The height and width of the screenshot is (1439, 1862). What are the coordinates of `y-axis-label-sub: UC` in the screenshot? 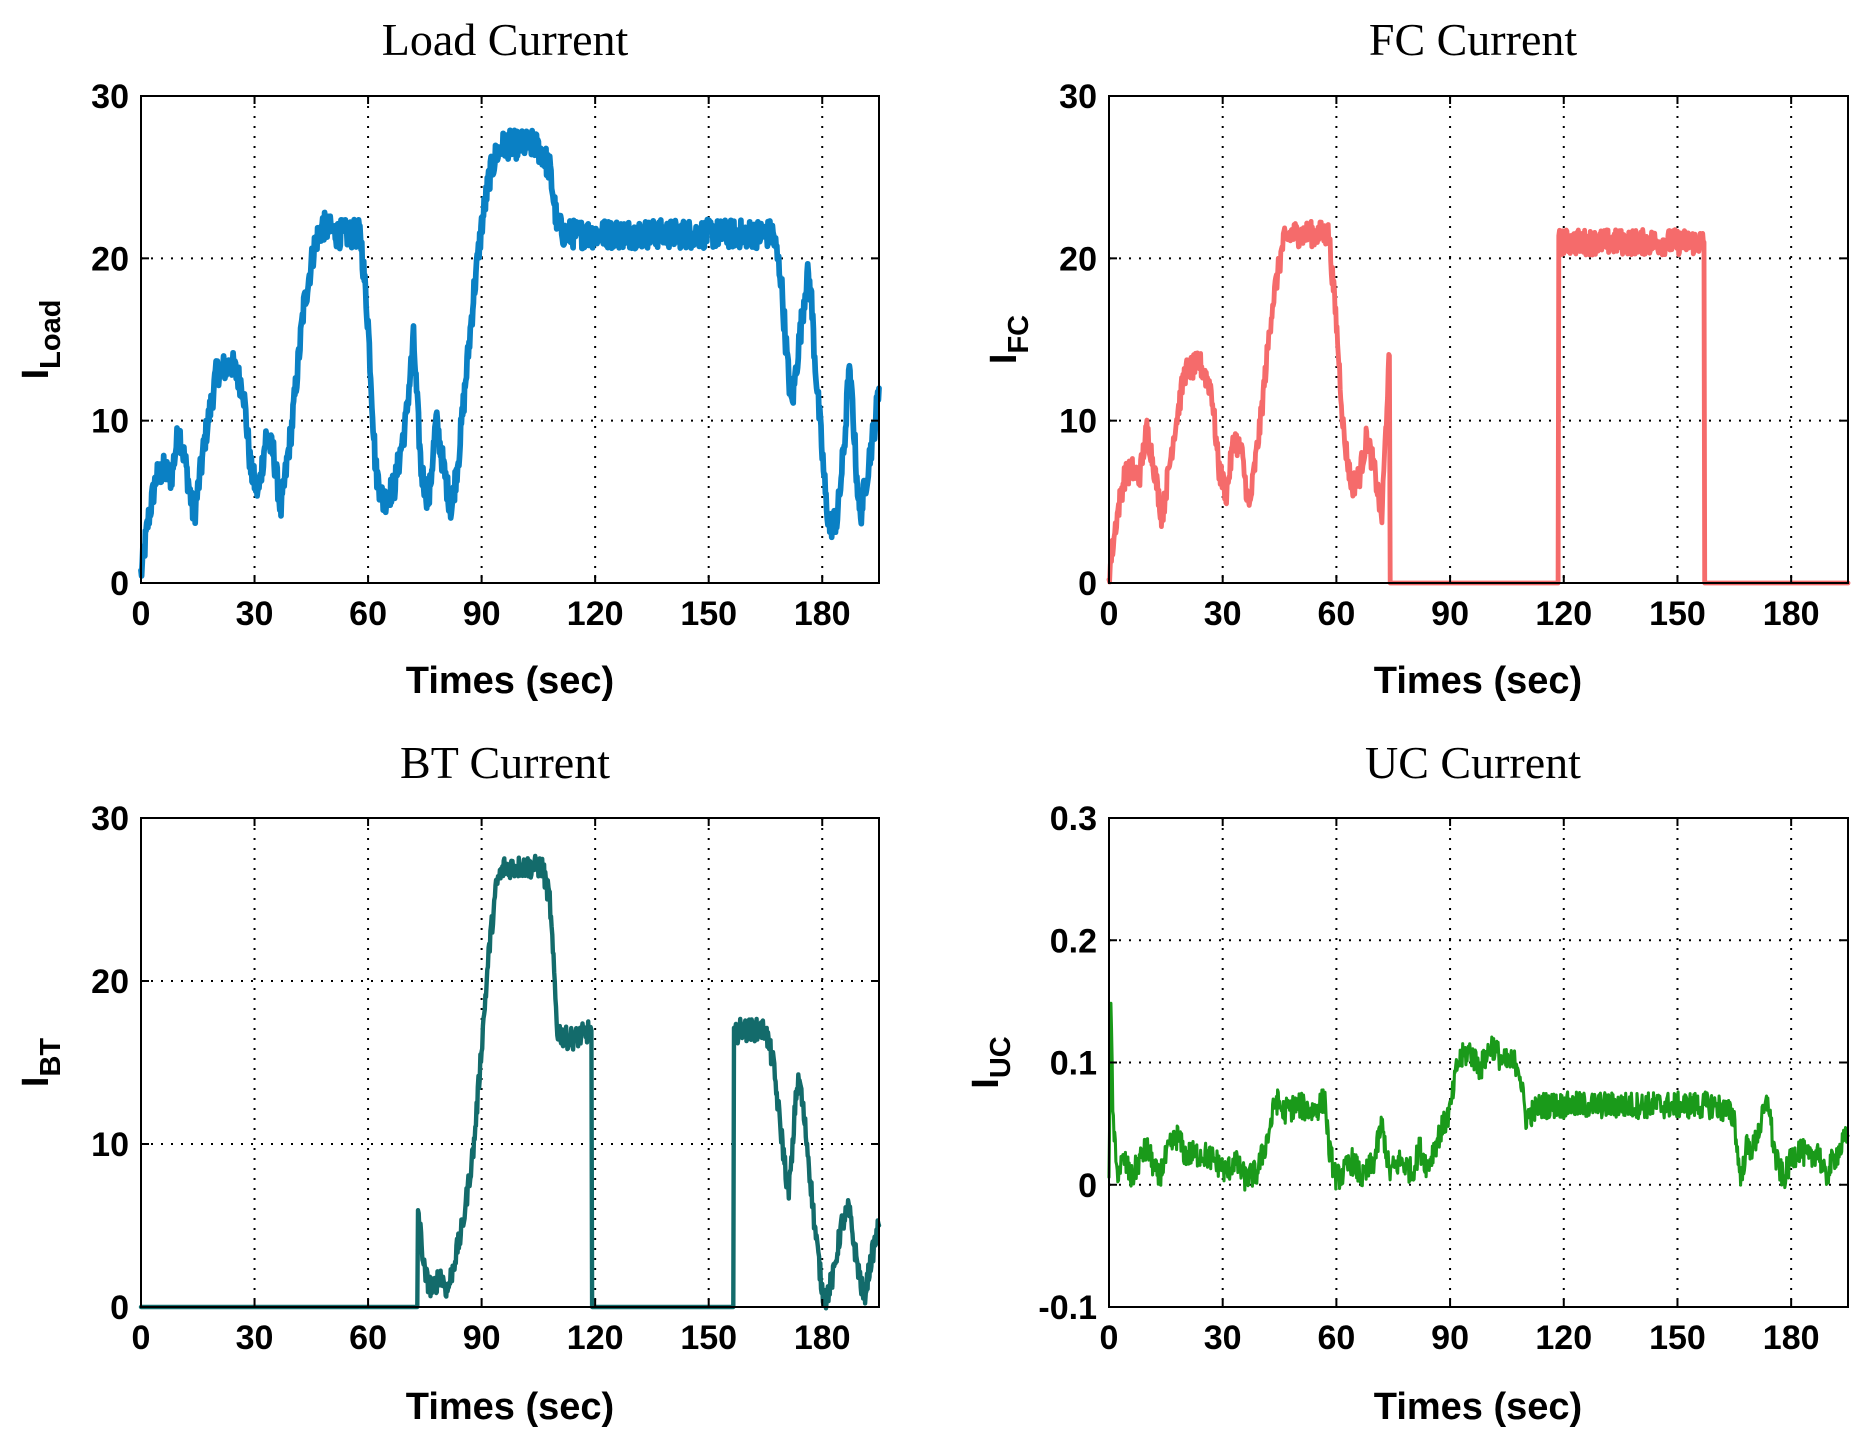 It's located at (1001, 1057).